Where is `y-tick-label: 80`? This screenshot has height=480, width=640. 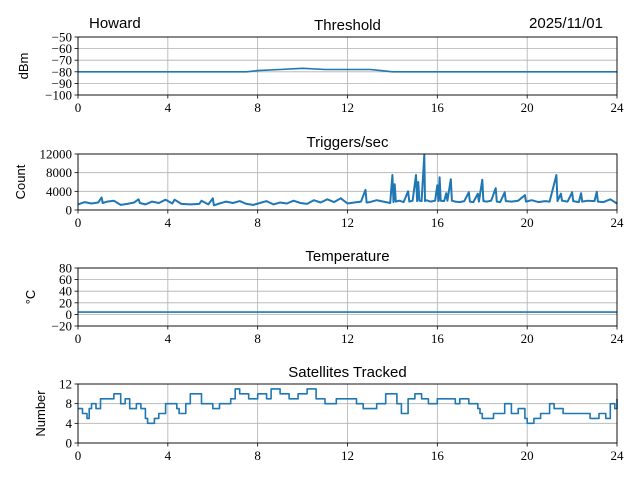 y-tick-label: 80 is located at coordinates (65, 268).